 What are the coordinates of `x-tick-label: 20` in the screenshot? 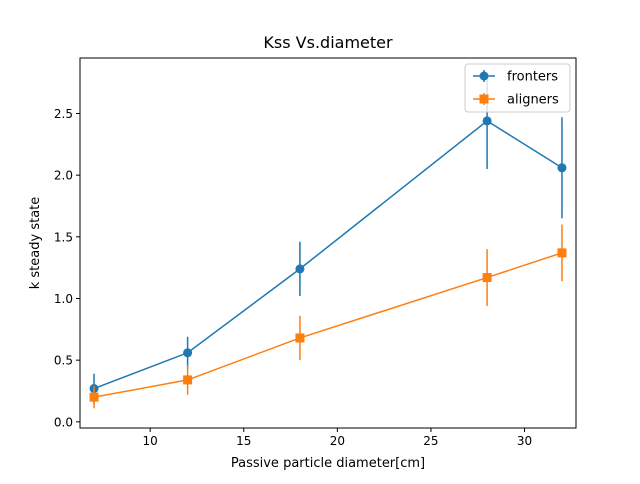 It's located at (337, 441).